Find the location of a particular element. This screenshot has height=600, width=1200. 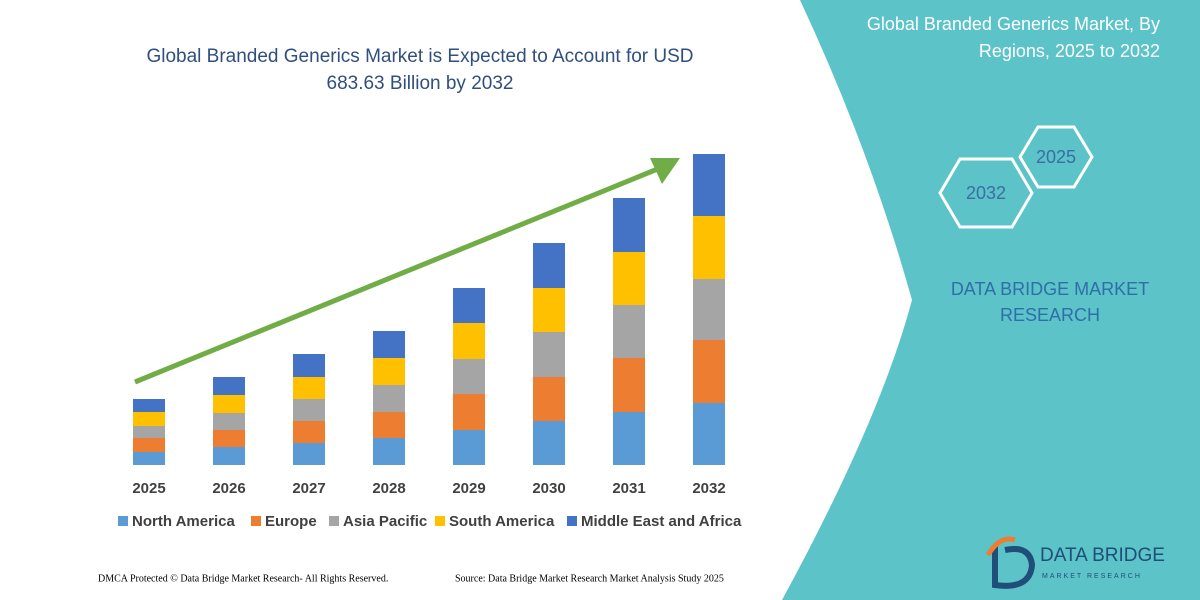

brand-text: DATA BRIDGE MARKET is located at coordinates (1050, 289).